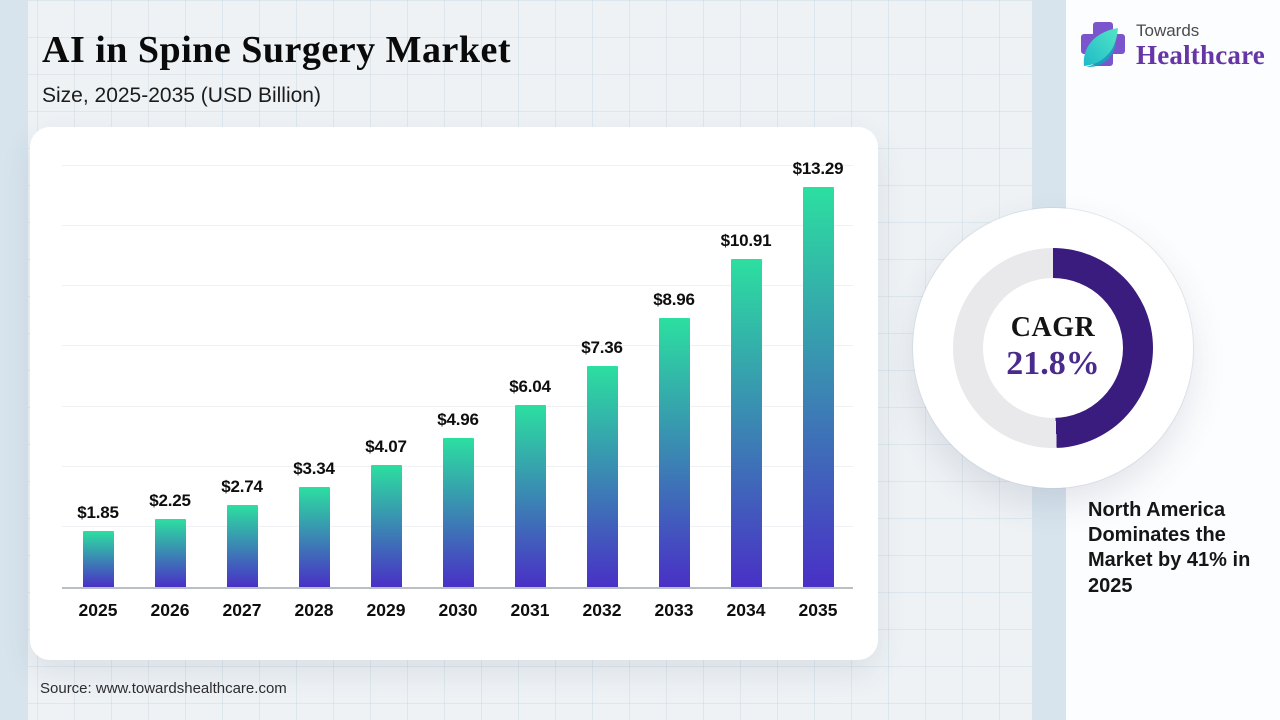 The height and width of the screenshot is (720, 1280). What do you see at coordinates (242, 610) in the screenshot?
I see `x-axis-label: 2027` at bounding box center [242, 610].